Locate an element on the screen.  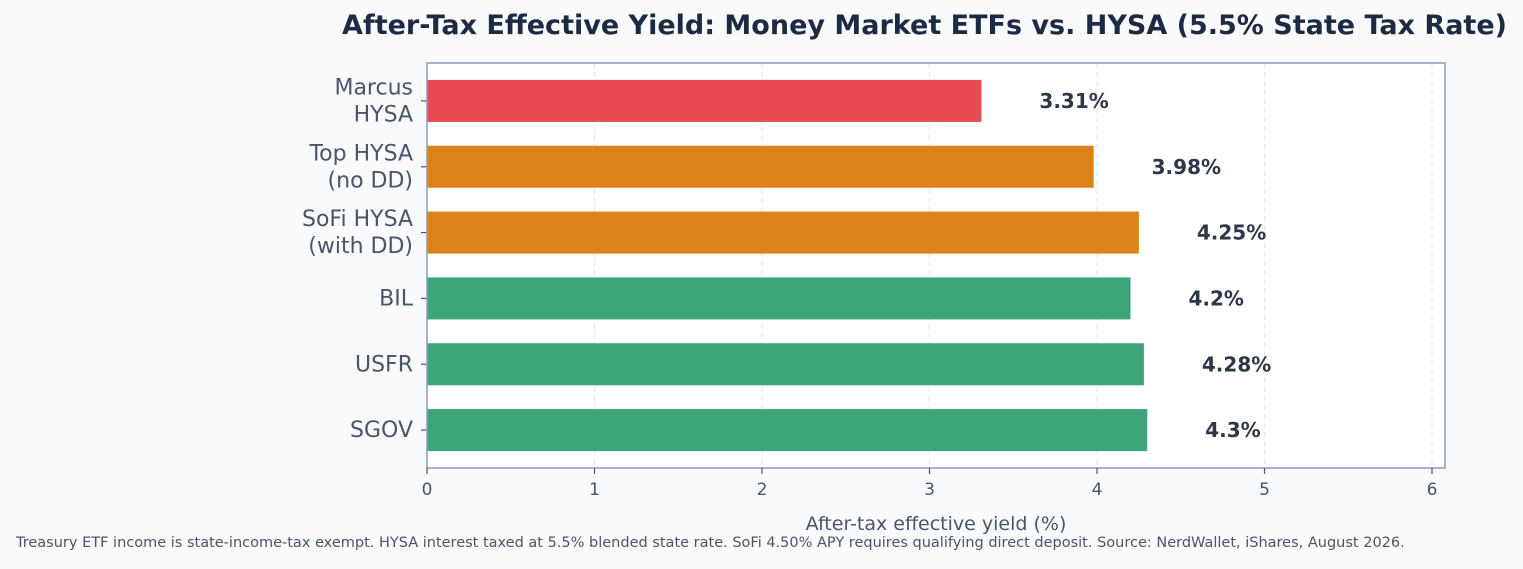
data-label: 3.98% is located at coordinates (1186, 167).